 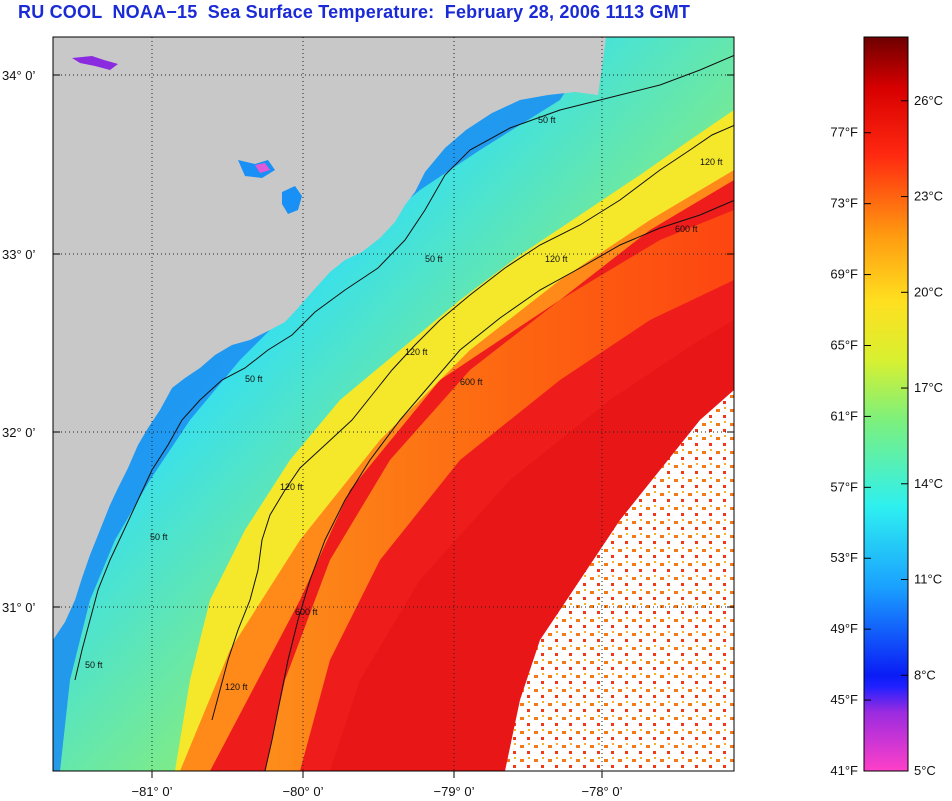 I want to click on fahrenheit-label: 57°F, so click(x=844, y=486).